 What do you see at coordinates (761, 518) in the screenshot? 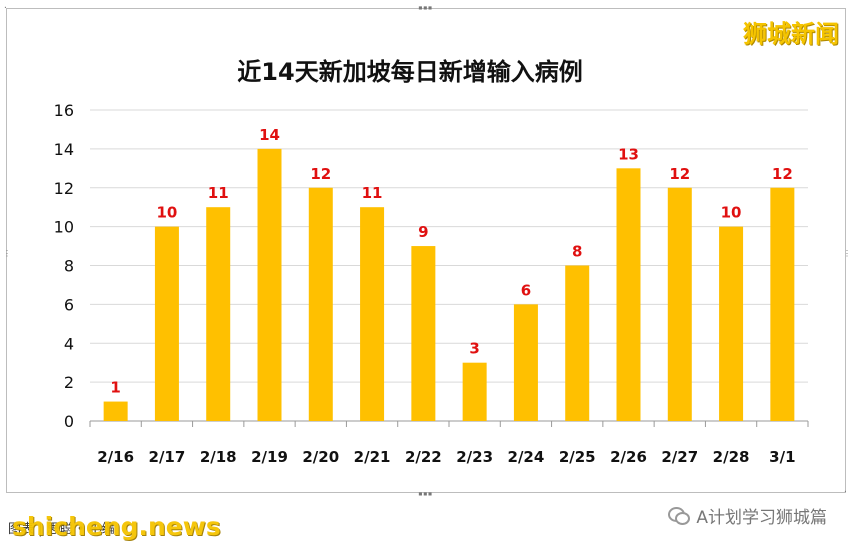
I see `account-name: A计划学习狮城篇` at bounding box center [761, 518].